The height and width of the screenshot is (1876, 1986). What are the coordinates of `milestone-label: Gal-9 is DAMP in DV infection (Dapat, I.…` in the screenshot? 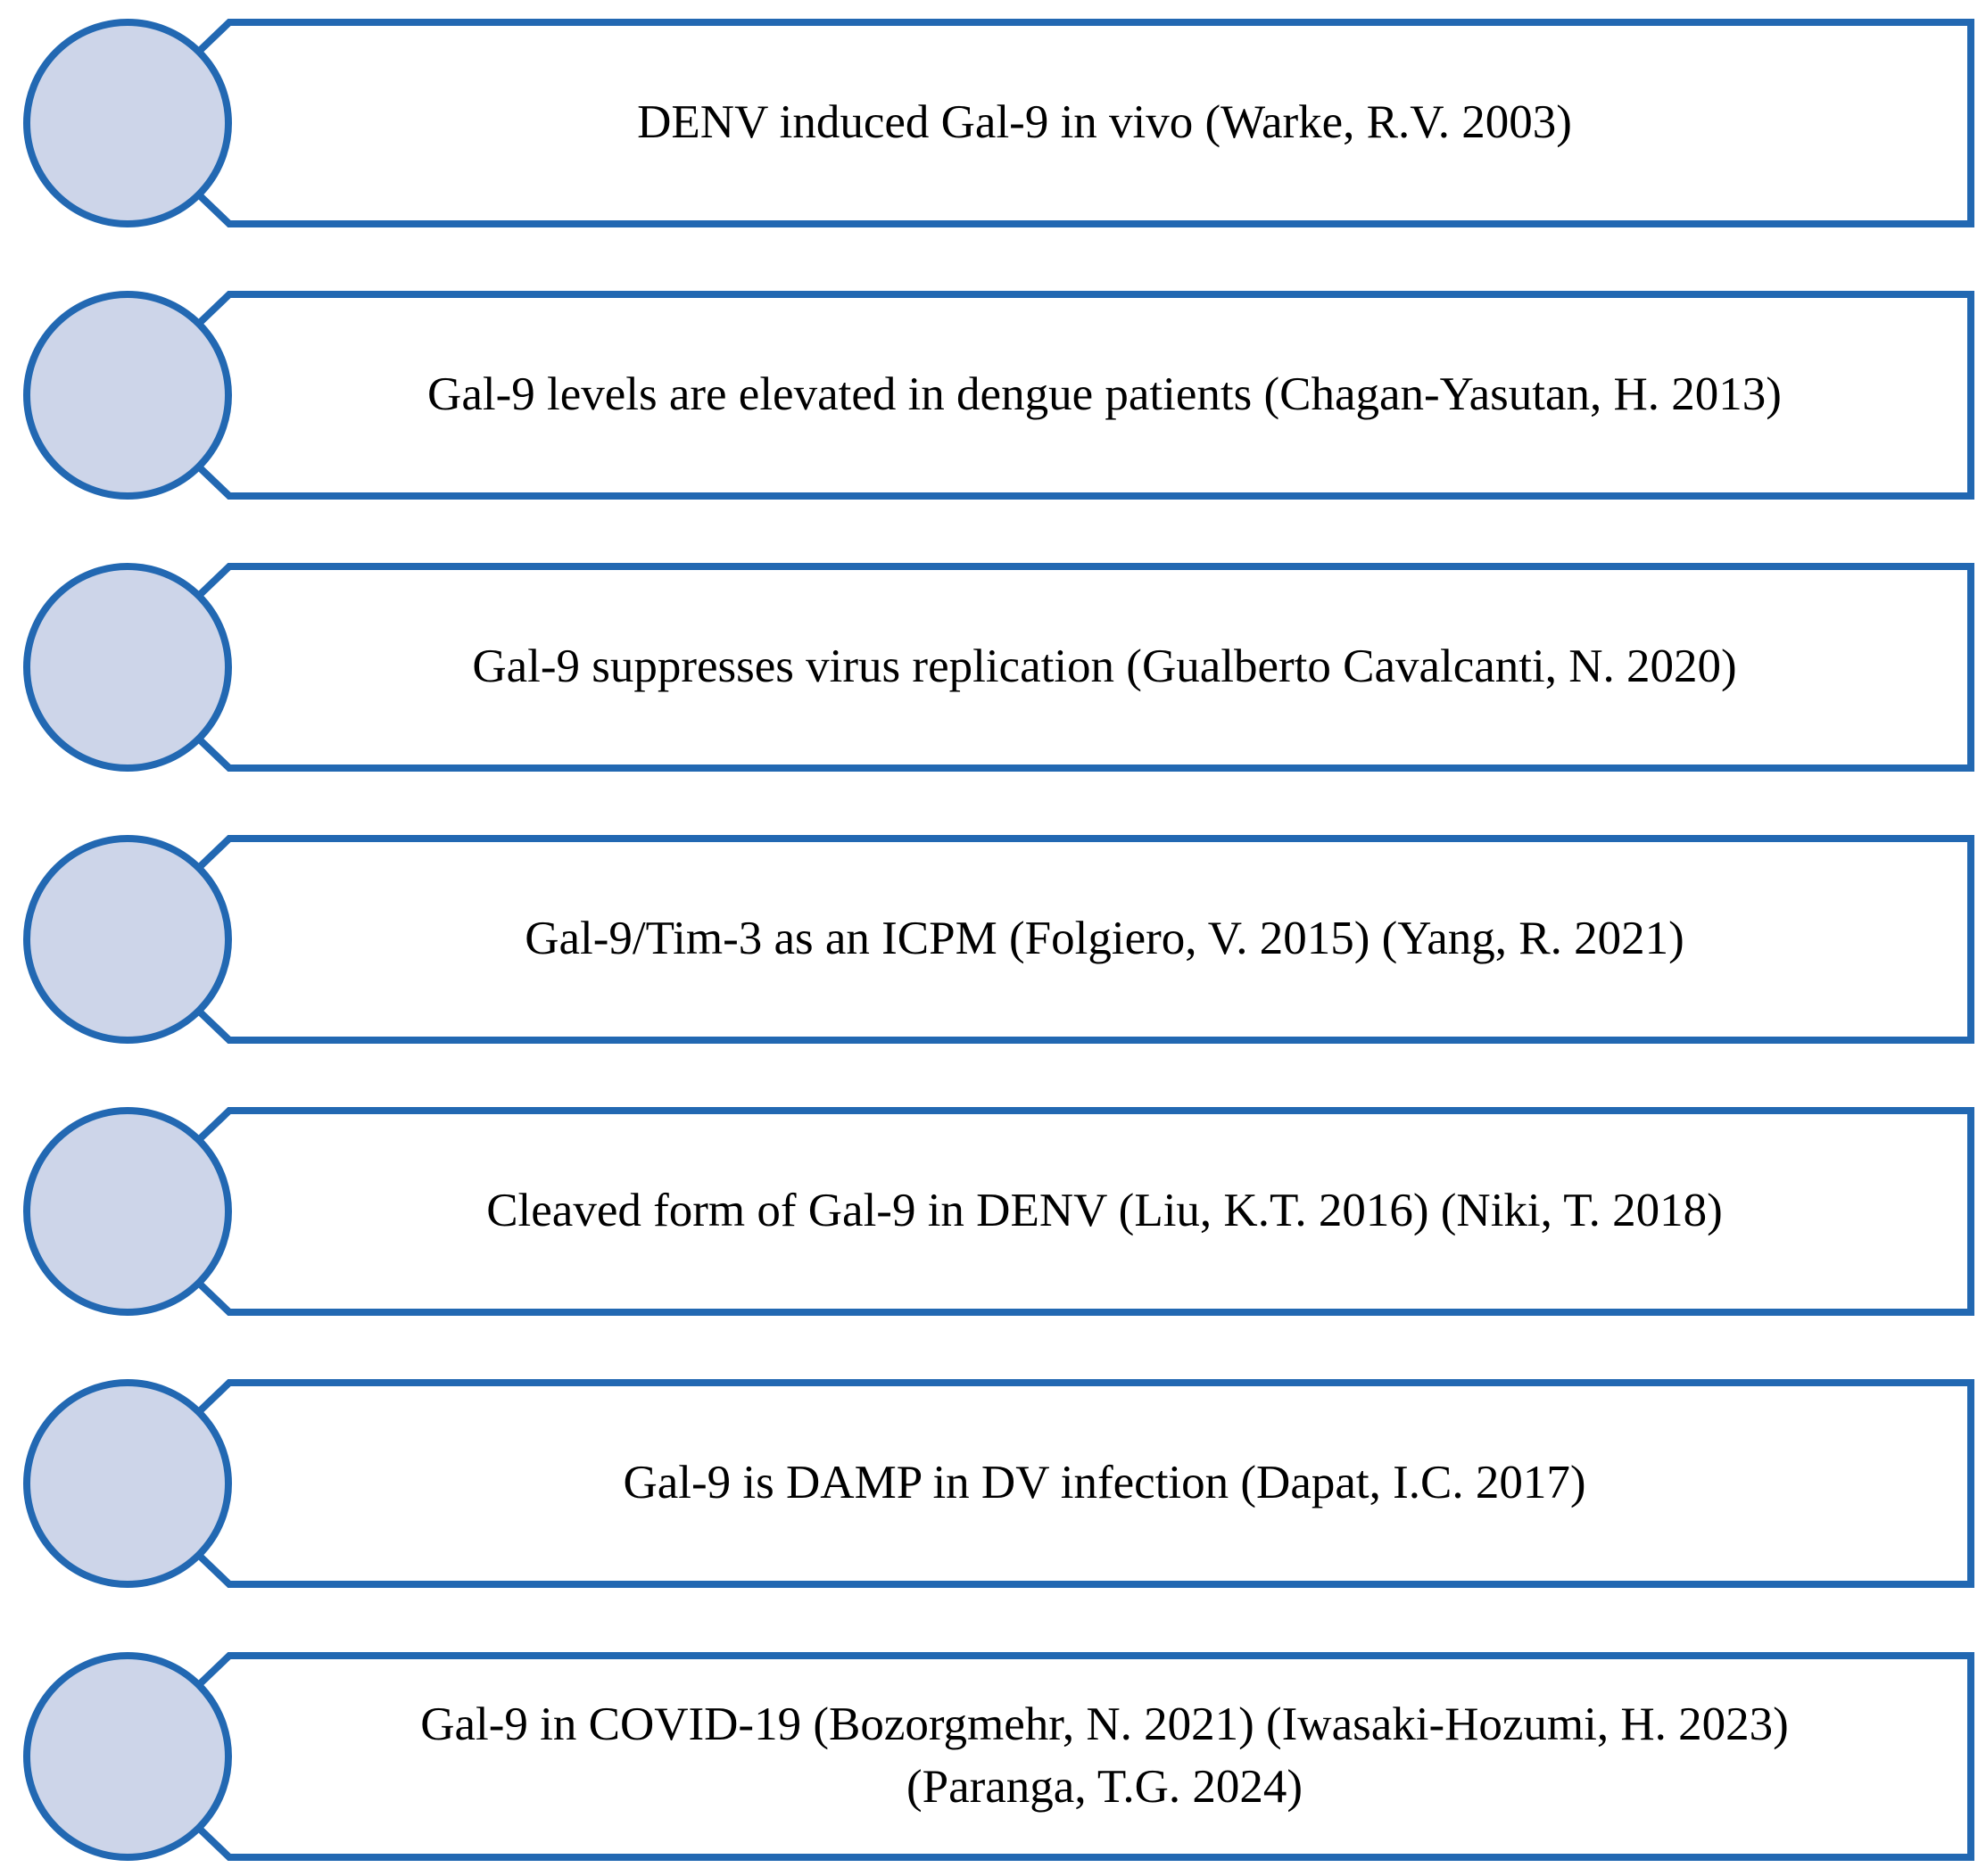 It's located at (1104, 1483).